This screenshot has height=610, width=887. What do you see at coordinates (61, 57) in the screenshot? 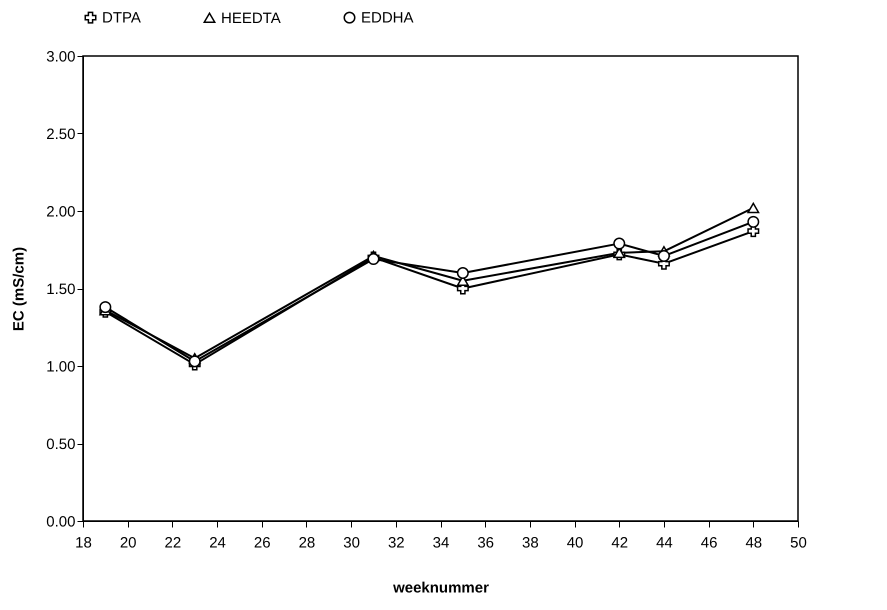
I see `y-tick-label: 3.00` at bounding box center [61, 57].